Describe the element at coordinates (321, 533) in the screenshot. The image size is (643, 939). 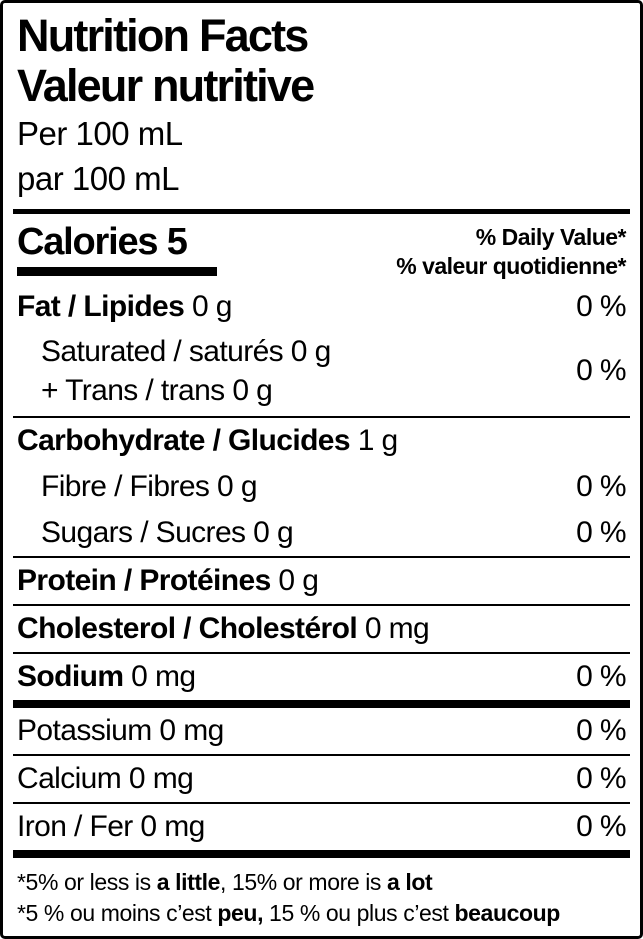
I see `row-sugars: Sugars / Sucres 0 g 0 %` at that location.